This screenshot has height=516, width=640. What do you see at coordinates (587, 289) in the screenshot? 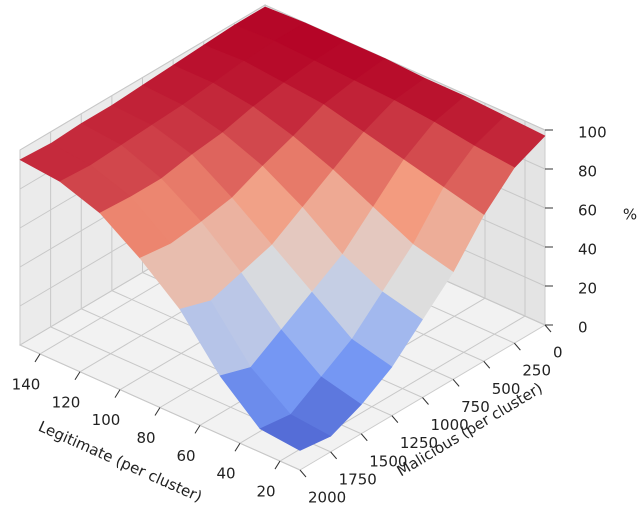
I see `z-tick-label: 20` at bounding box center [587, 289].